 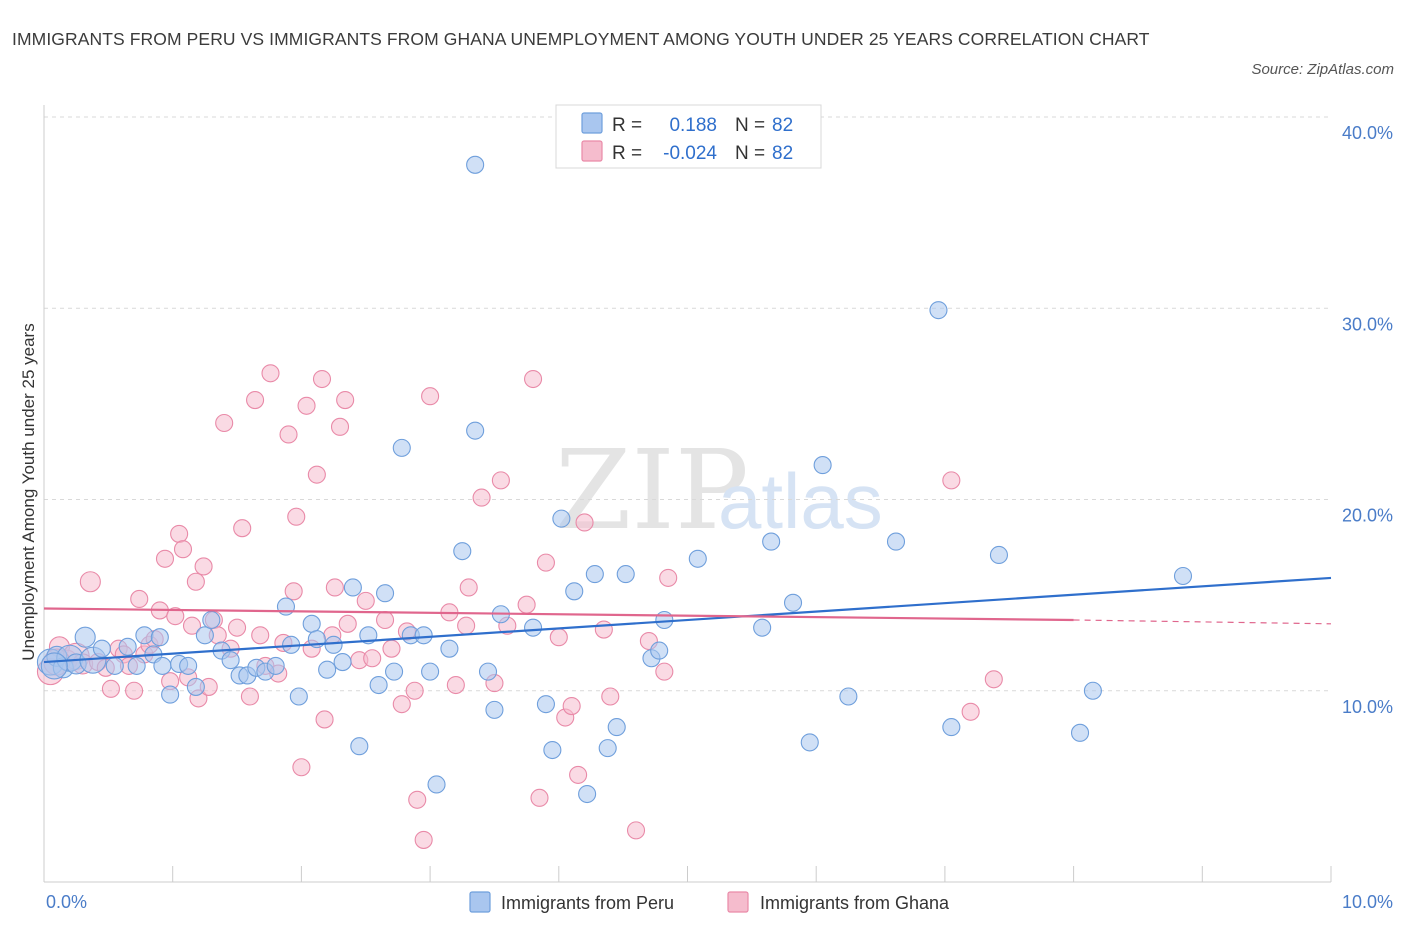 I want to click on stats-ghana-r-value: -0.024, so click(x=690, y=153).